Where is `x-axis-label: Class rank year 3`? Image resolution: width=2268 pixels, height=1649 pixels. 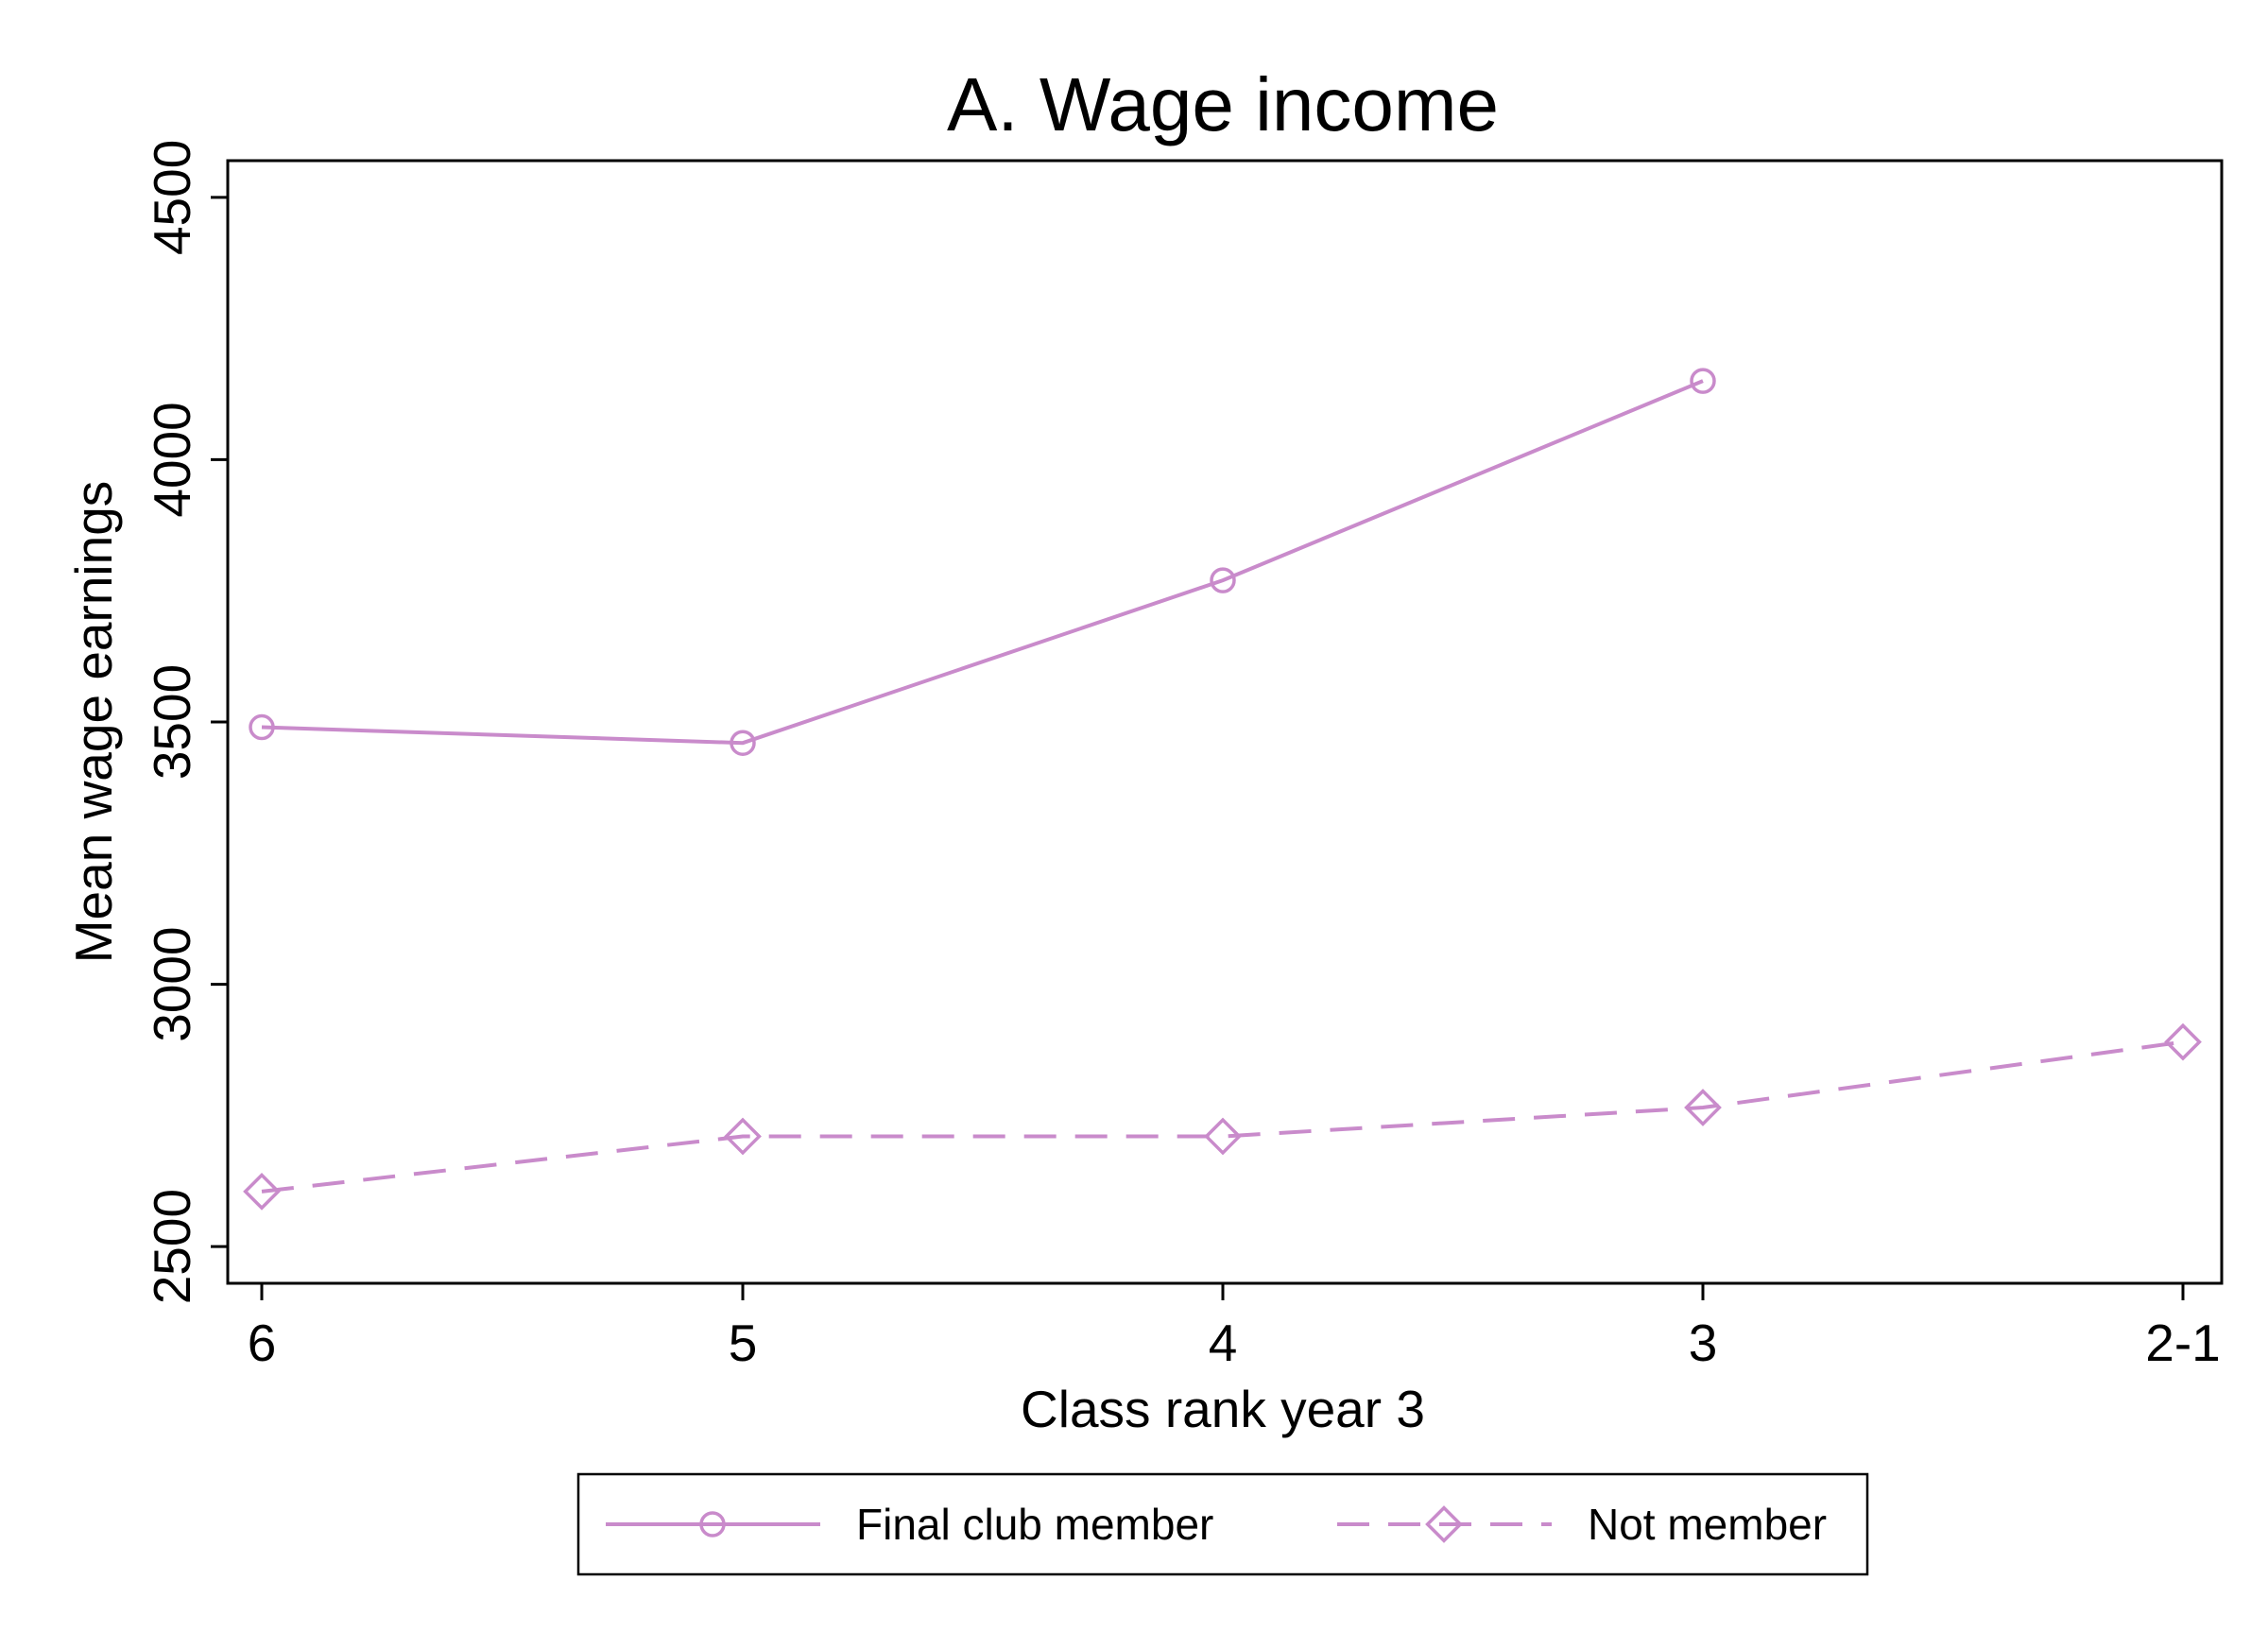 x-axis-label: Class rank year 3 is located at coordinates (1223, 1409).